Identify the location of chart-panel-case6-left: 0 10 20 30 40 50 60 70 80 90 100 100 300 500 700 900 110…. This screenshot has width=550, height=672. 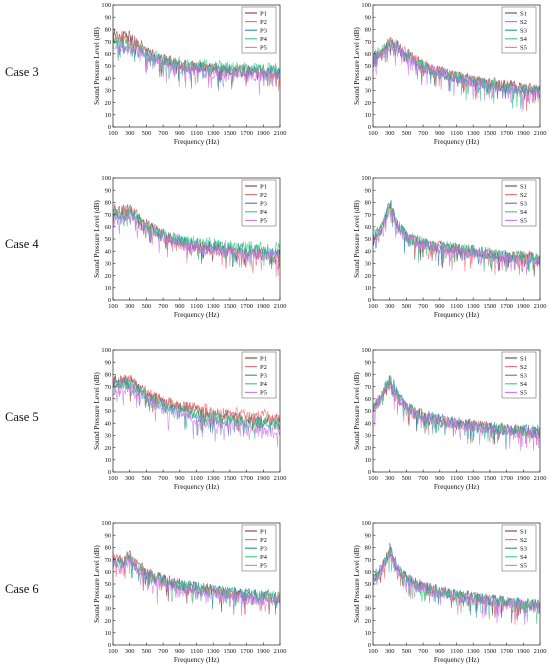
(189, 592).